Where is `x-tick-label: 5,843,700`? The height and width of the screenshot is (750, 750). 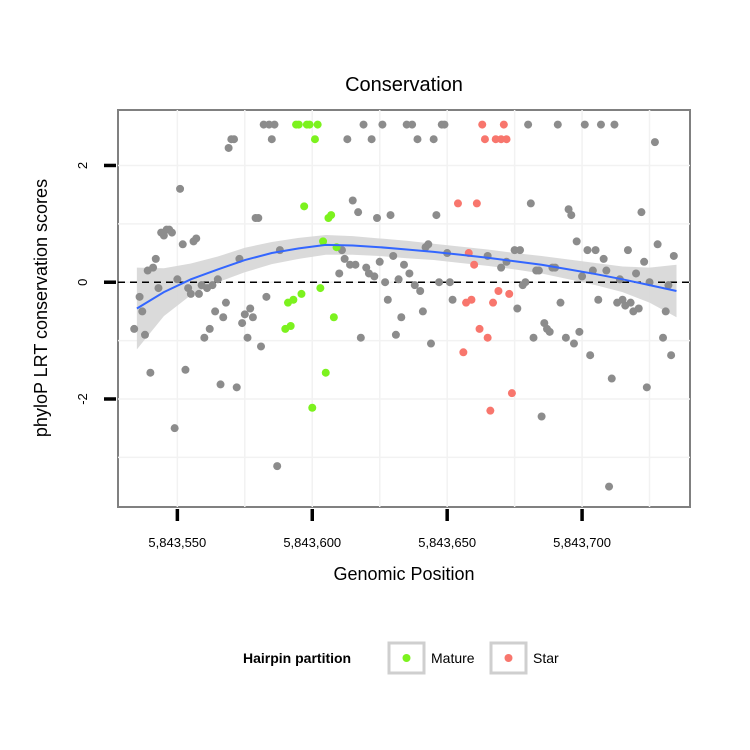 x-tick-label: 5,843,700 is located at coordinates (582, 542).